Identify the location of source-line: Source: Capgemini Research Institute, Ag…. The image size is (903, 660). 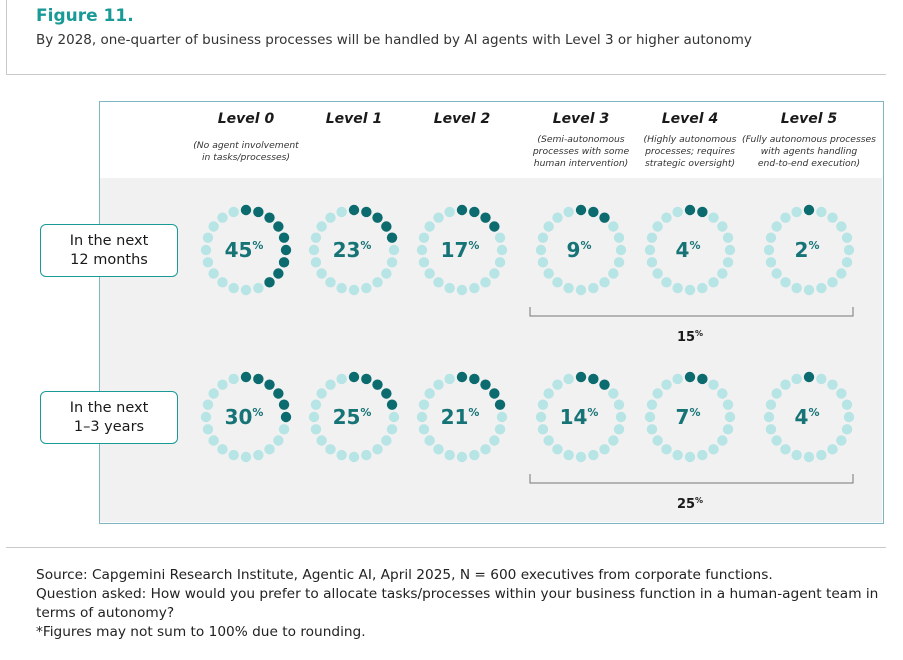
(404, 575).